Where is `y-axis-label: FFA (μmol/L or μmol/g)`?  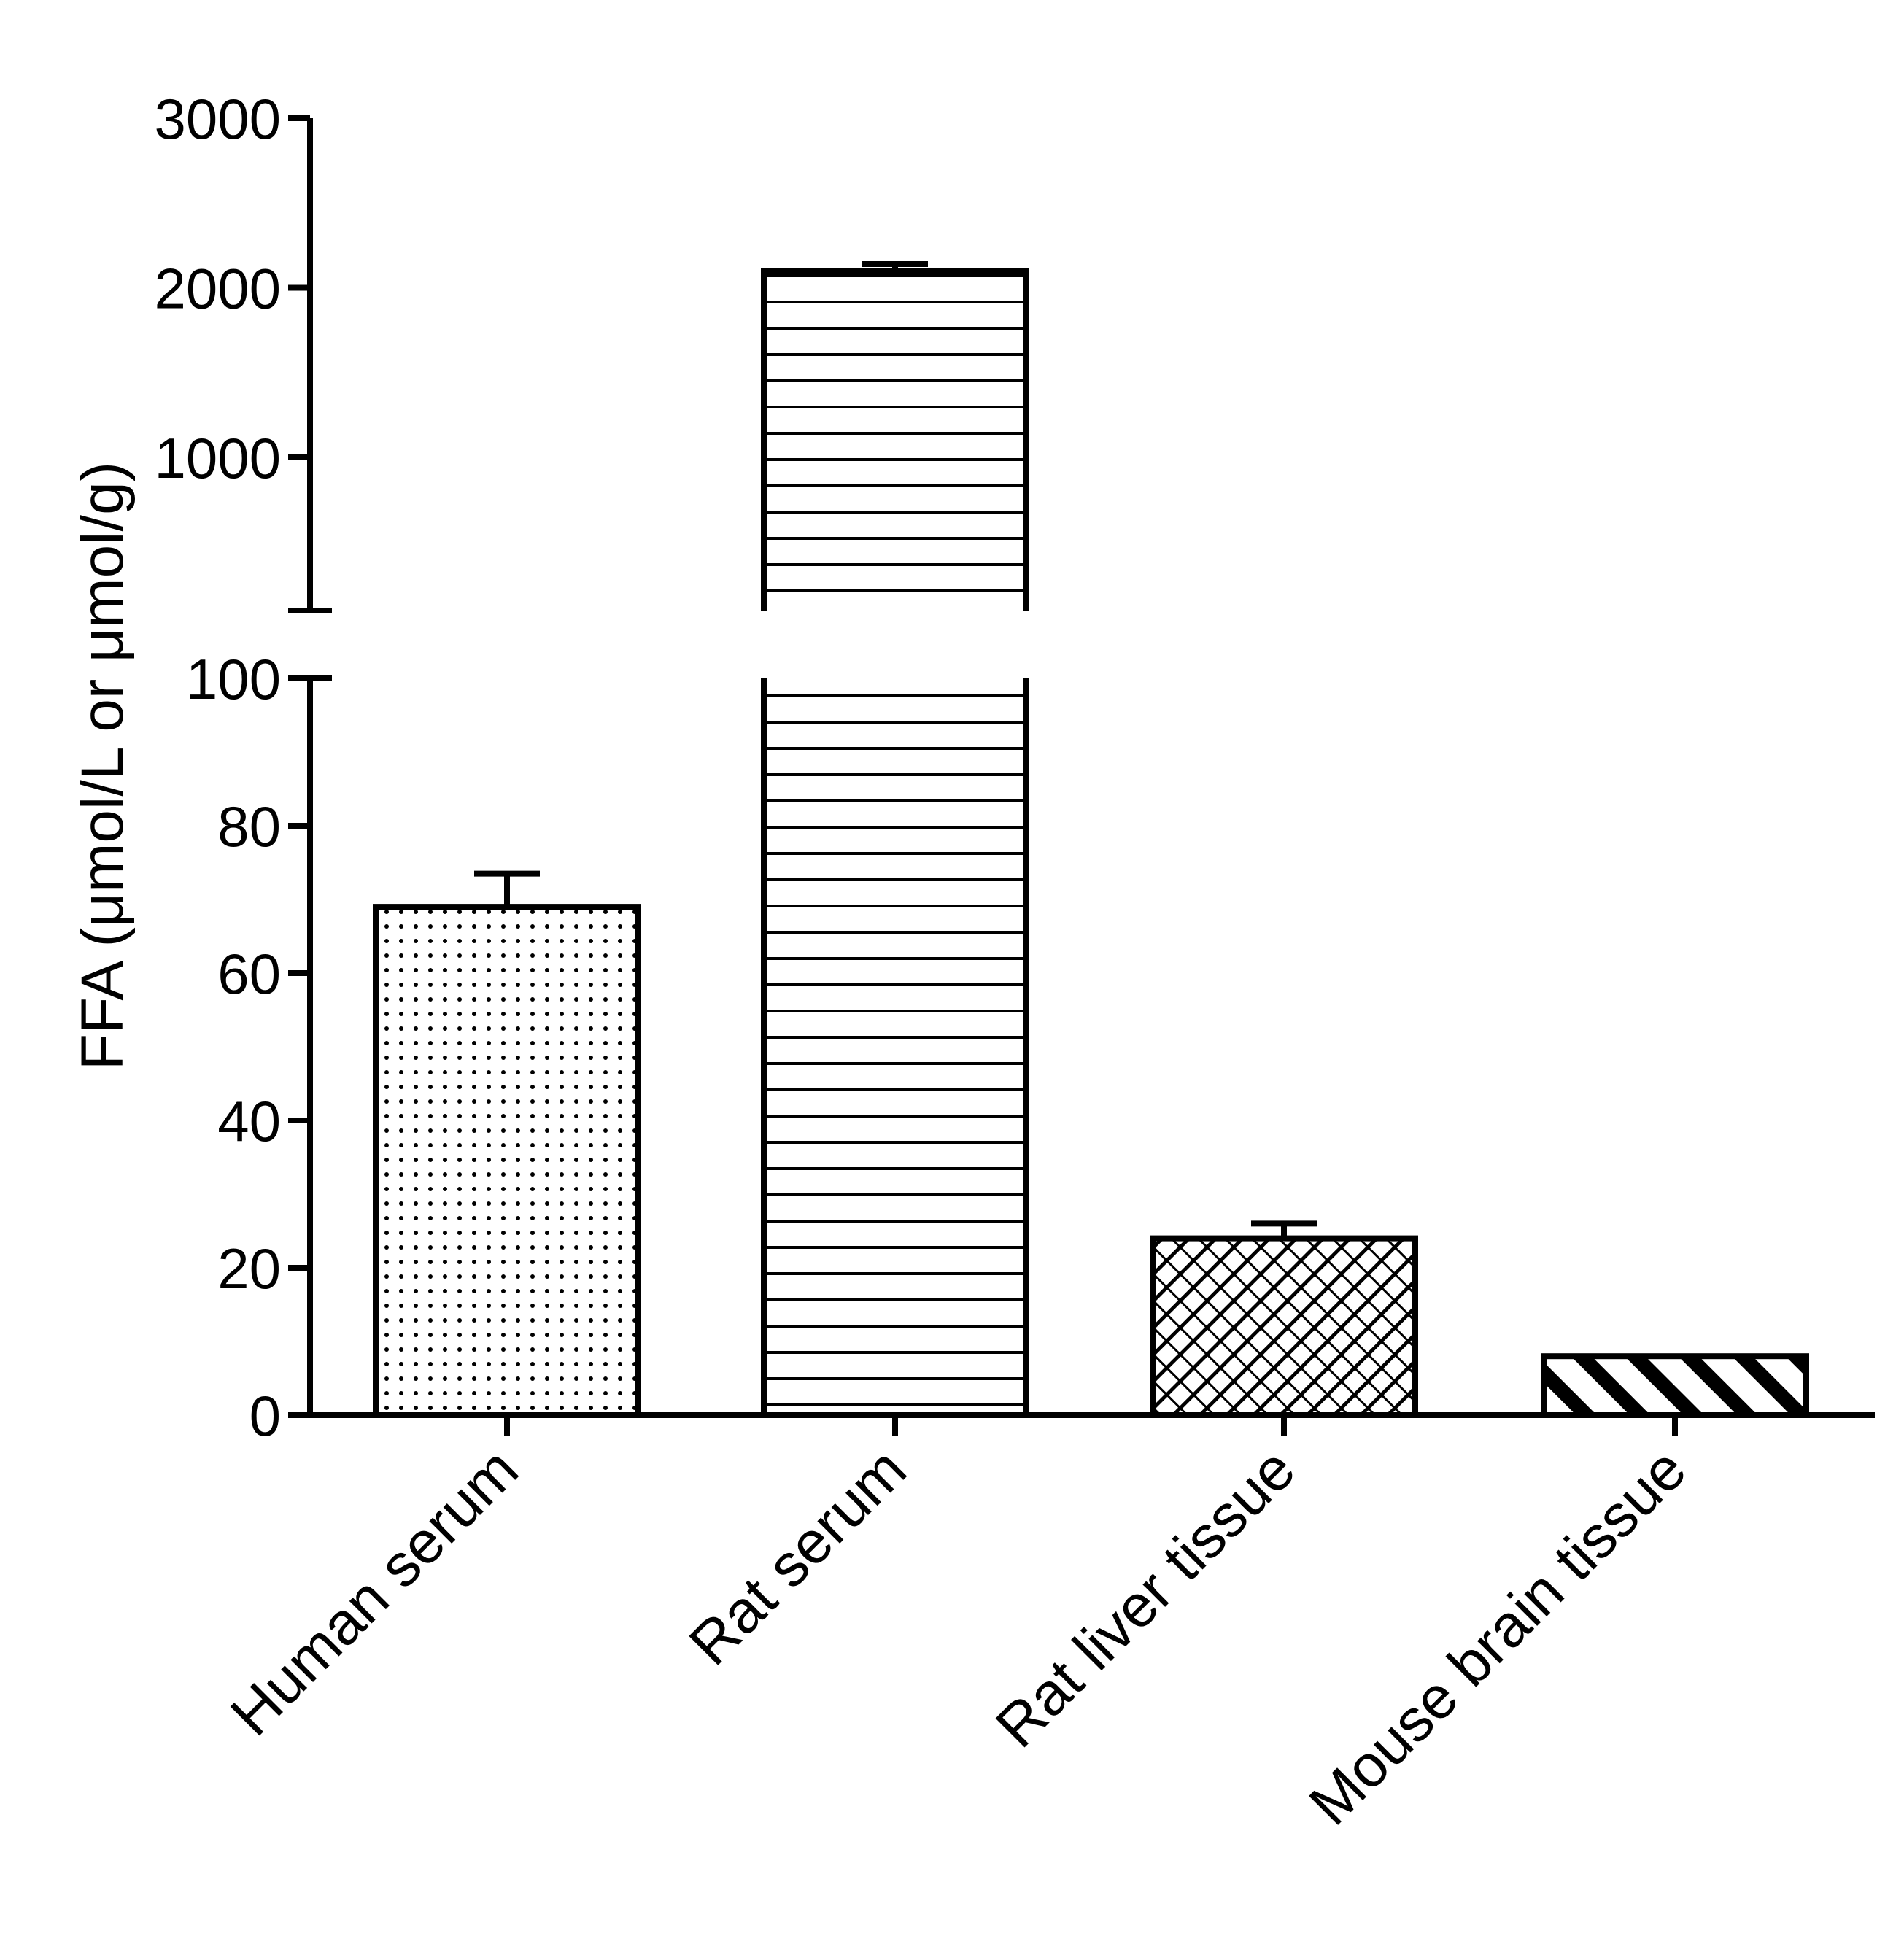 y-axis-label: FFA (μmol/L or μmol/g) is located at coordinates (103, 766).